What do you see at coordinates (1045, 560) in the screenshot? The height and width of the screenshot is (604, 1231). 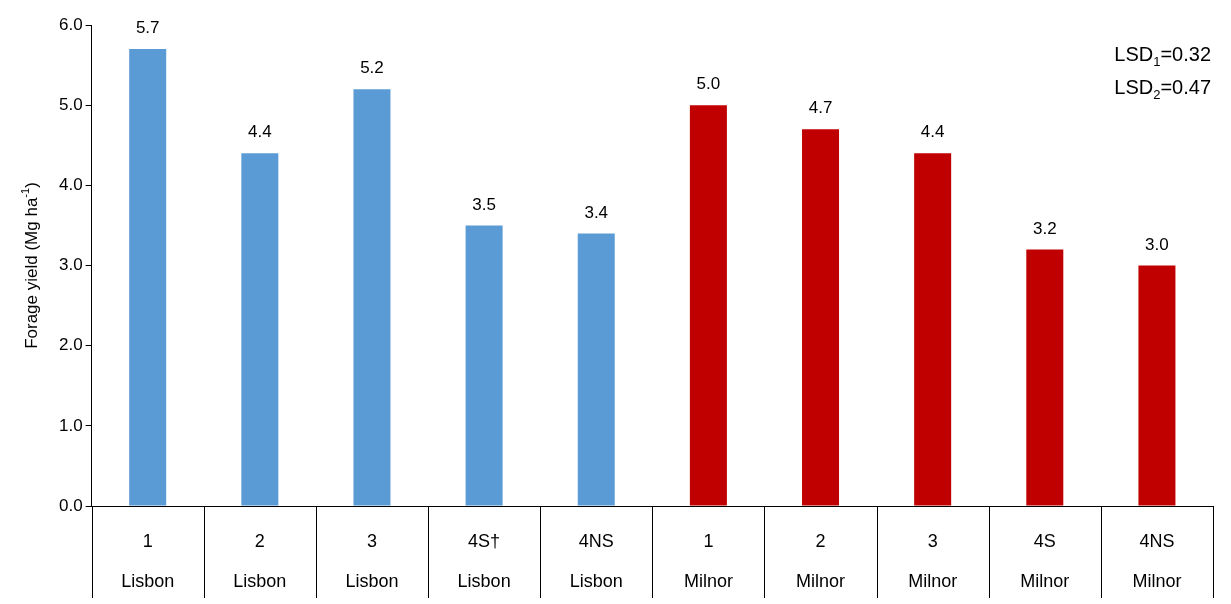 I see `x-tick-label: 4S Milnor` at bounding box center [1045, 560].